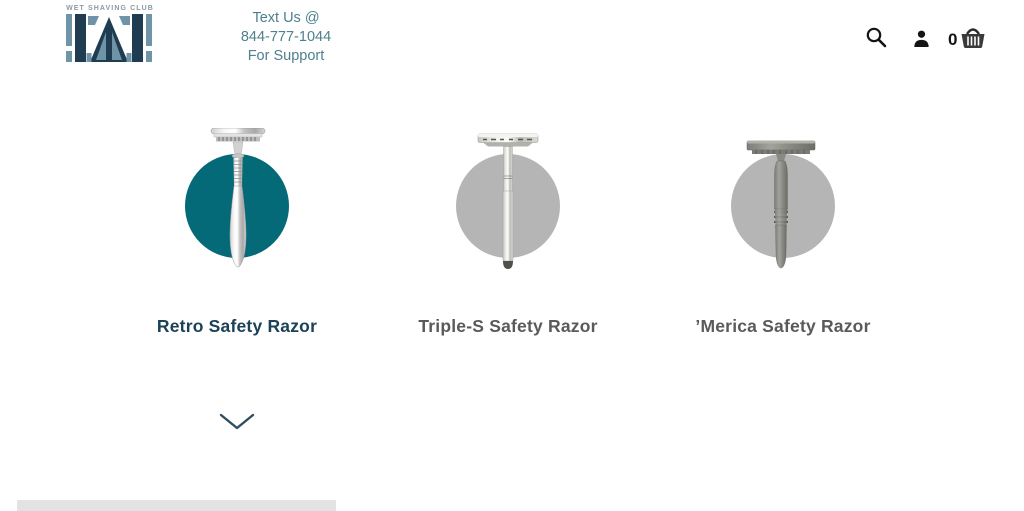 This screenshot has height=511, width=1024. I want to click on product-card-merica: ’Merica Safety Razor, so click(783, 242).